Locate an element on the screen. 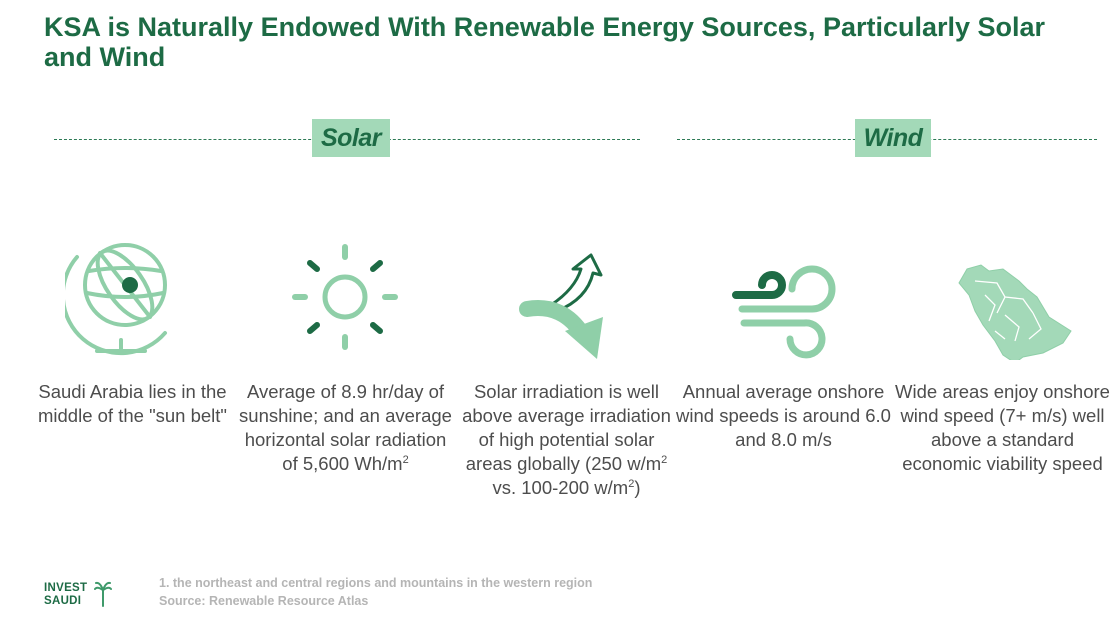 The height and width of the screenshot is (619, 1119). logo-line-2: SAUDI is located at coordinates (63, 601).